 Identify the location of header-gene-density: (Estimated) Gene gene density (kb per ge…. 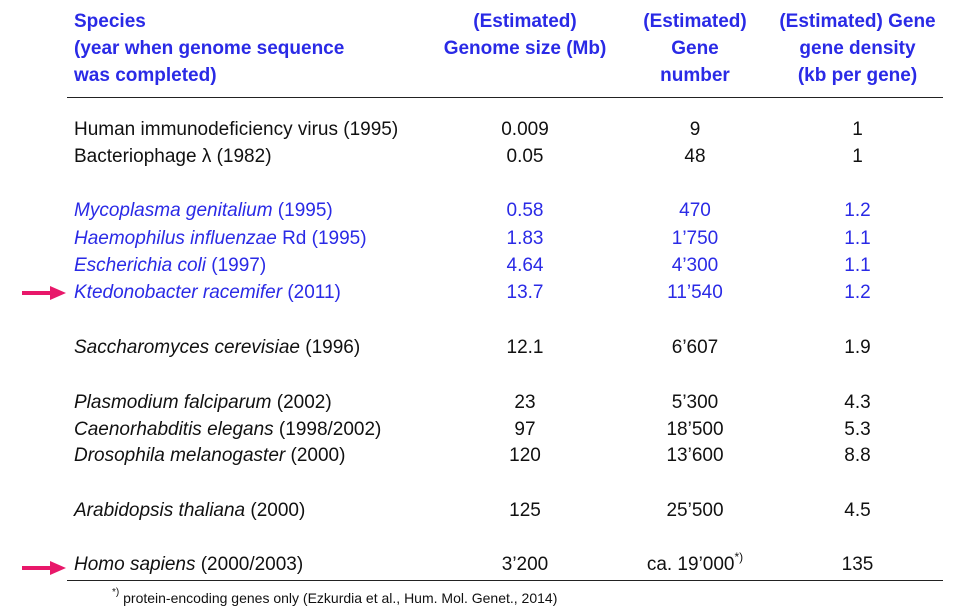
(857, 48).